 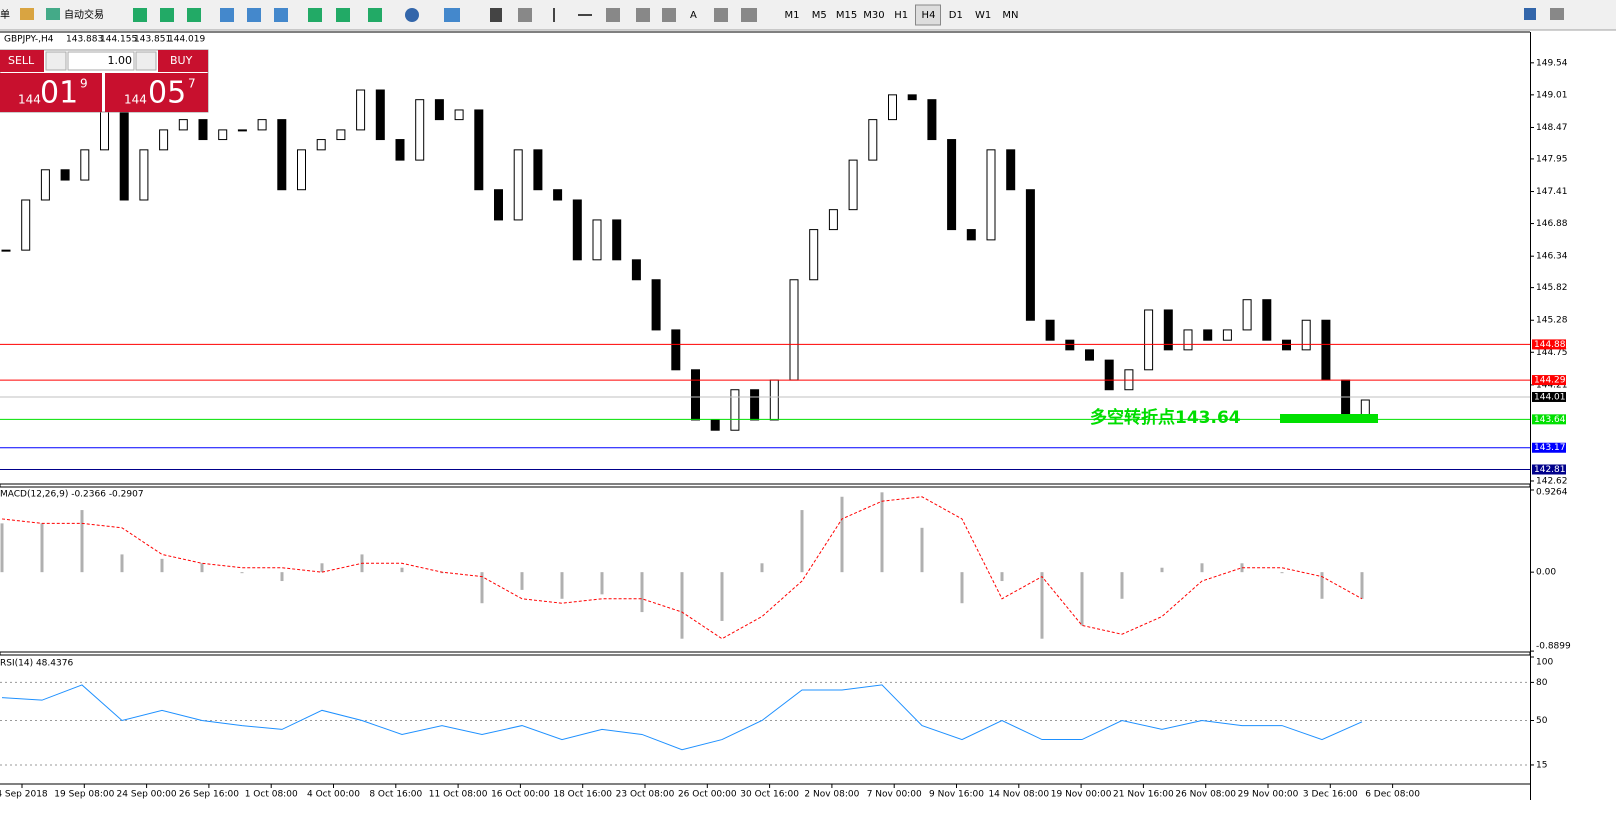 I want to click on x-tick-label: 29 Nov 00:00, so click(x=1268, y=795).